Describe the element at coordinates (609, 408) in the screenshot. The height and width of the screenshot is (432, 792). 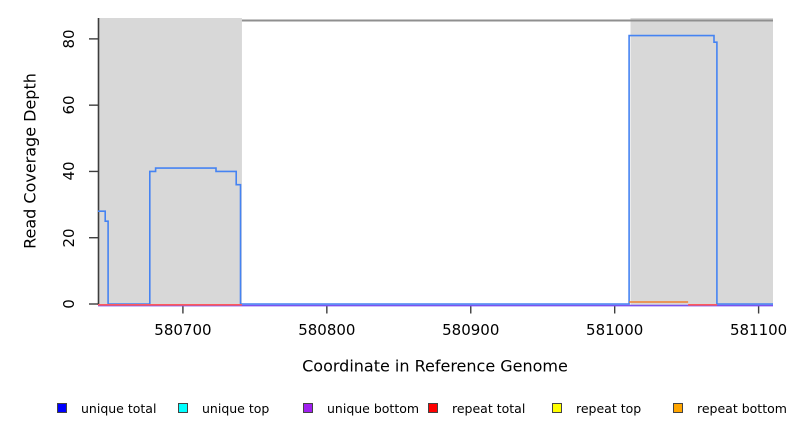
I see `legend-label: repeat top` at that location.